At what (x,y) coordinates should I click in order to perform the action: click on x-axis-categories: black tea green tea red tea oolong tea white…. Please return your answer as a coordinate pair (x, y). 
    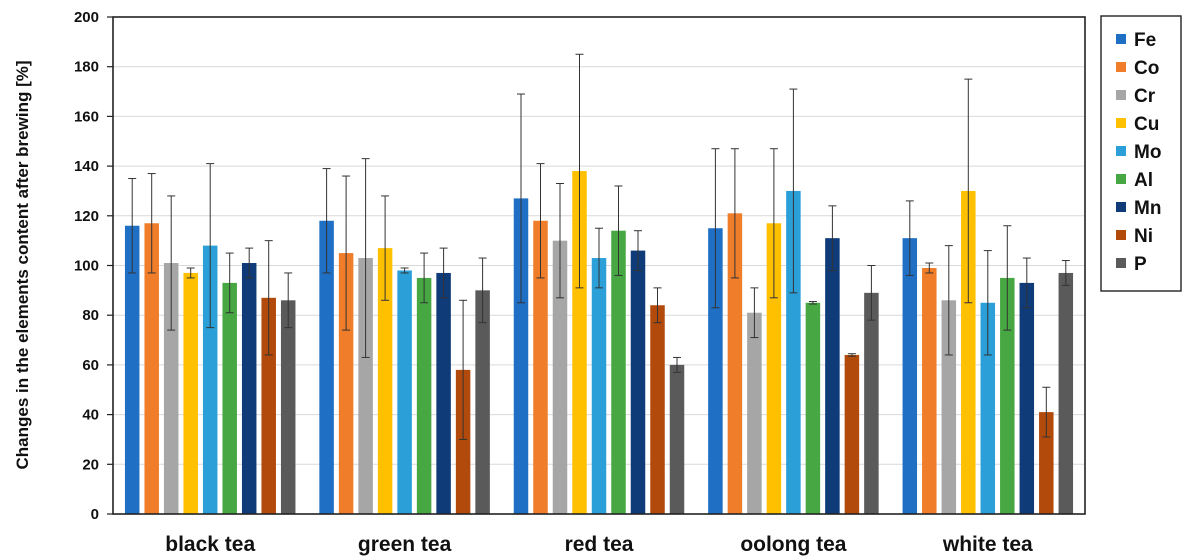
    Looking at the image, I should click on (599, 544).